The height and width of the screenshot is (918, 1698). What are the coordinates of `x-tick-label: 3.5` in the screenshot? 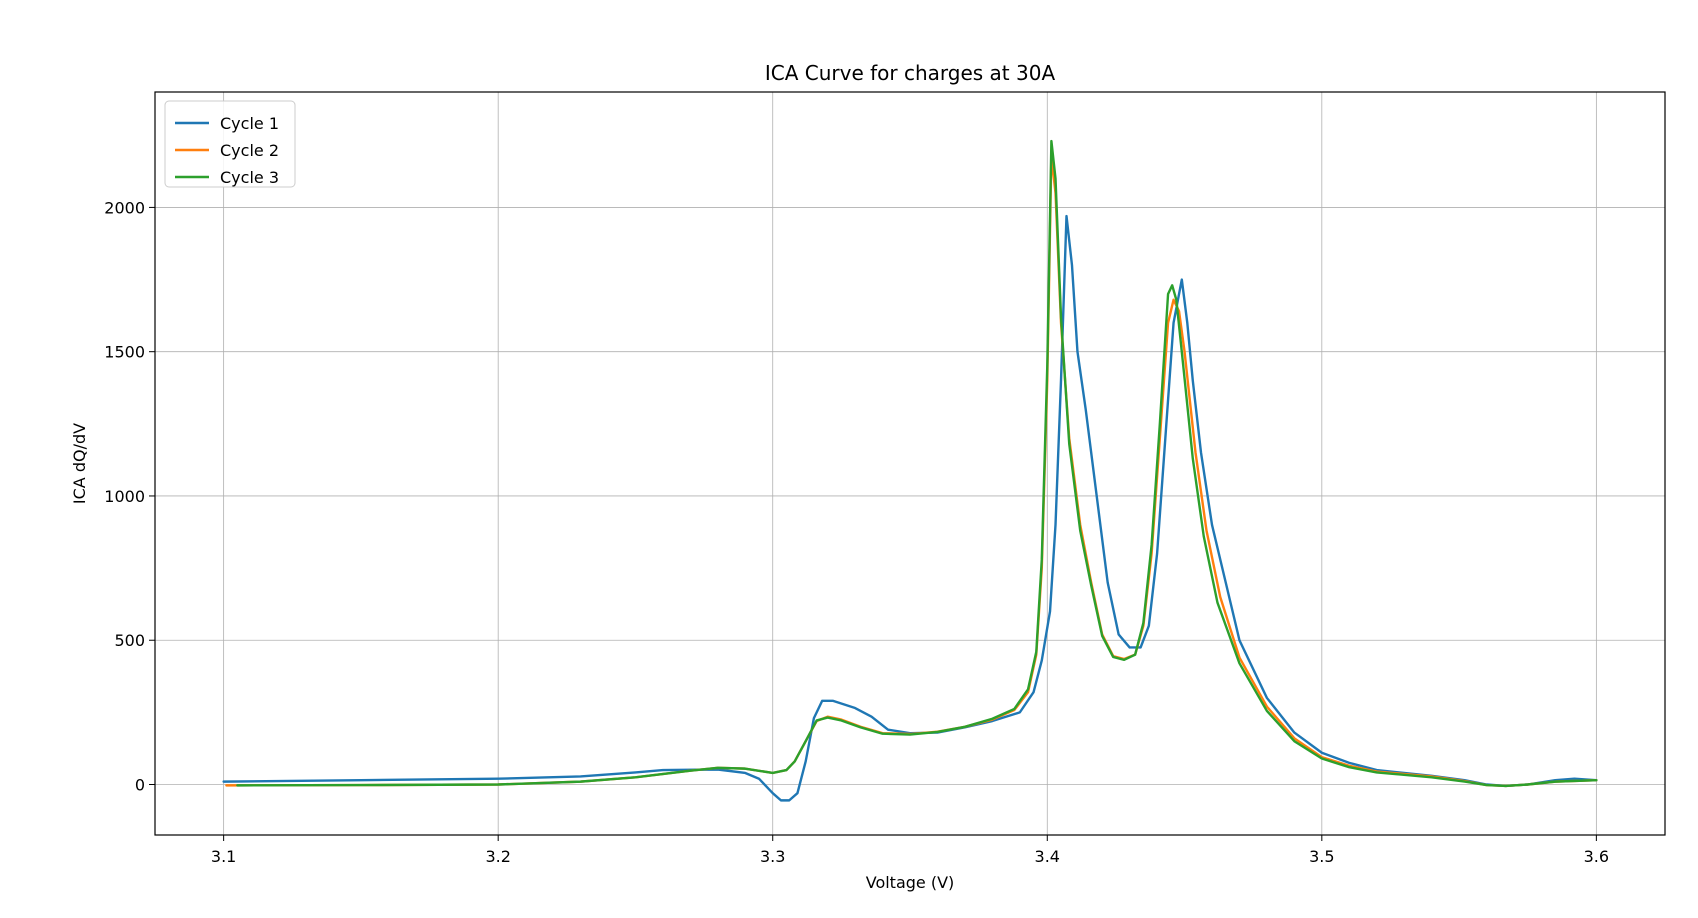 It's located at (1321, 856).